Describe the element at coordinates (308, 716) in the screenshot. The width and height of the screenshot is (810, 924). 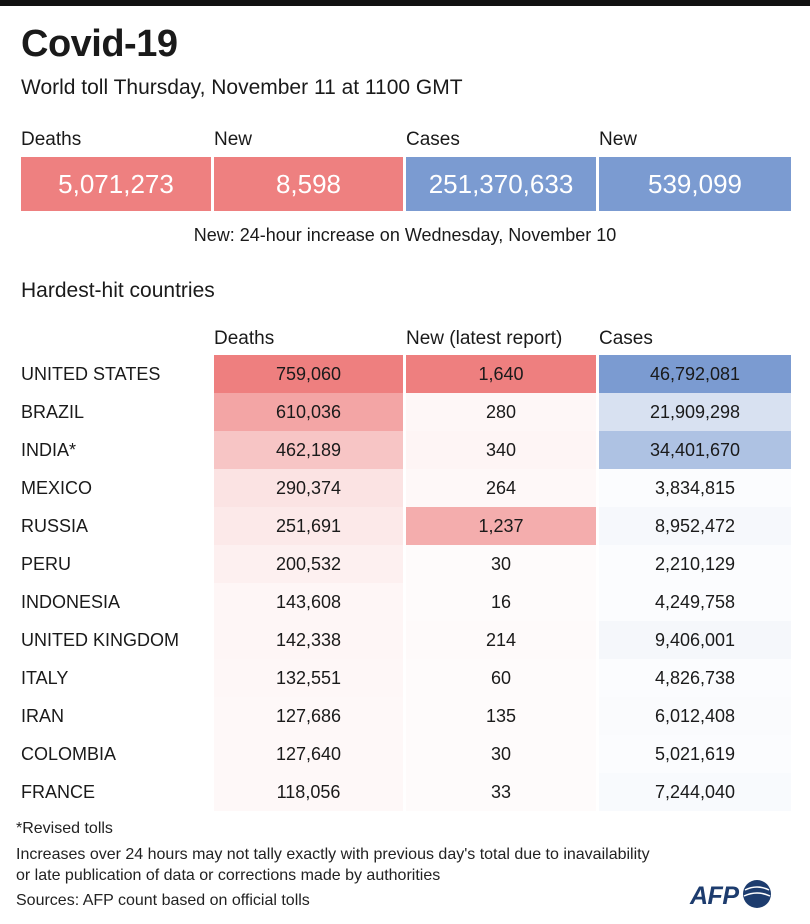
I see `deaths-cell: 127,686` at that location.